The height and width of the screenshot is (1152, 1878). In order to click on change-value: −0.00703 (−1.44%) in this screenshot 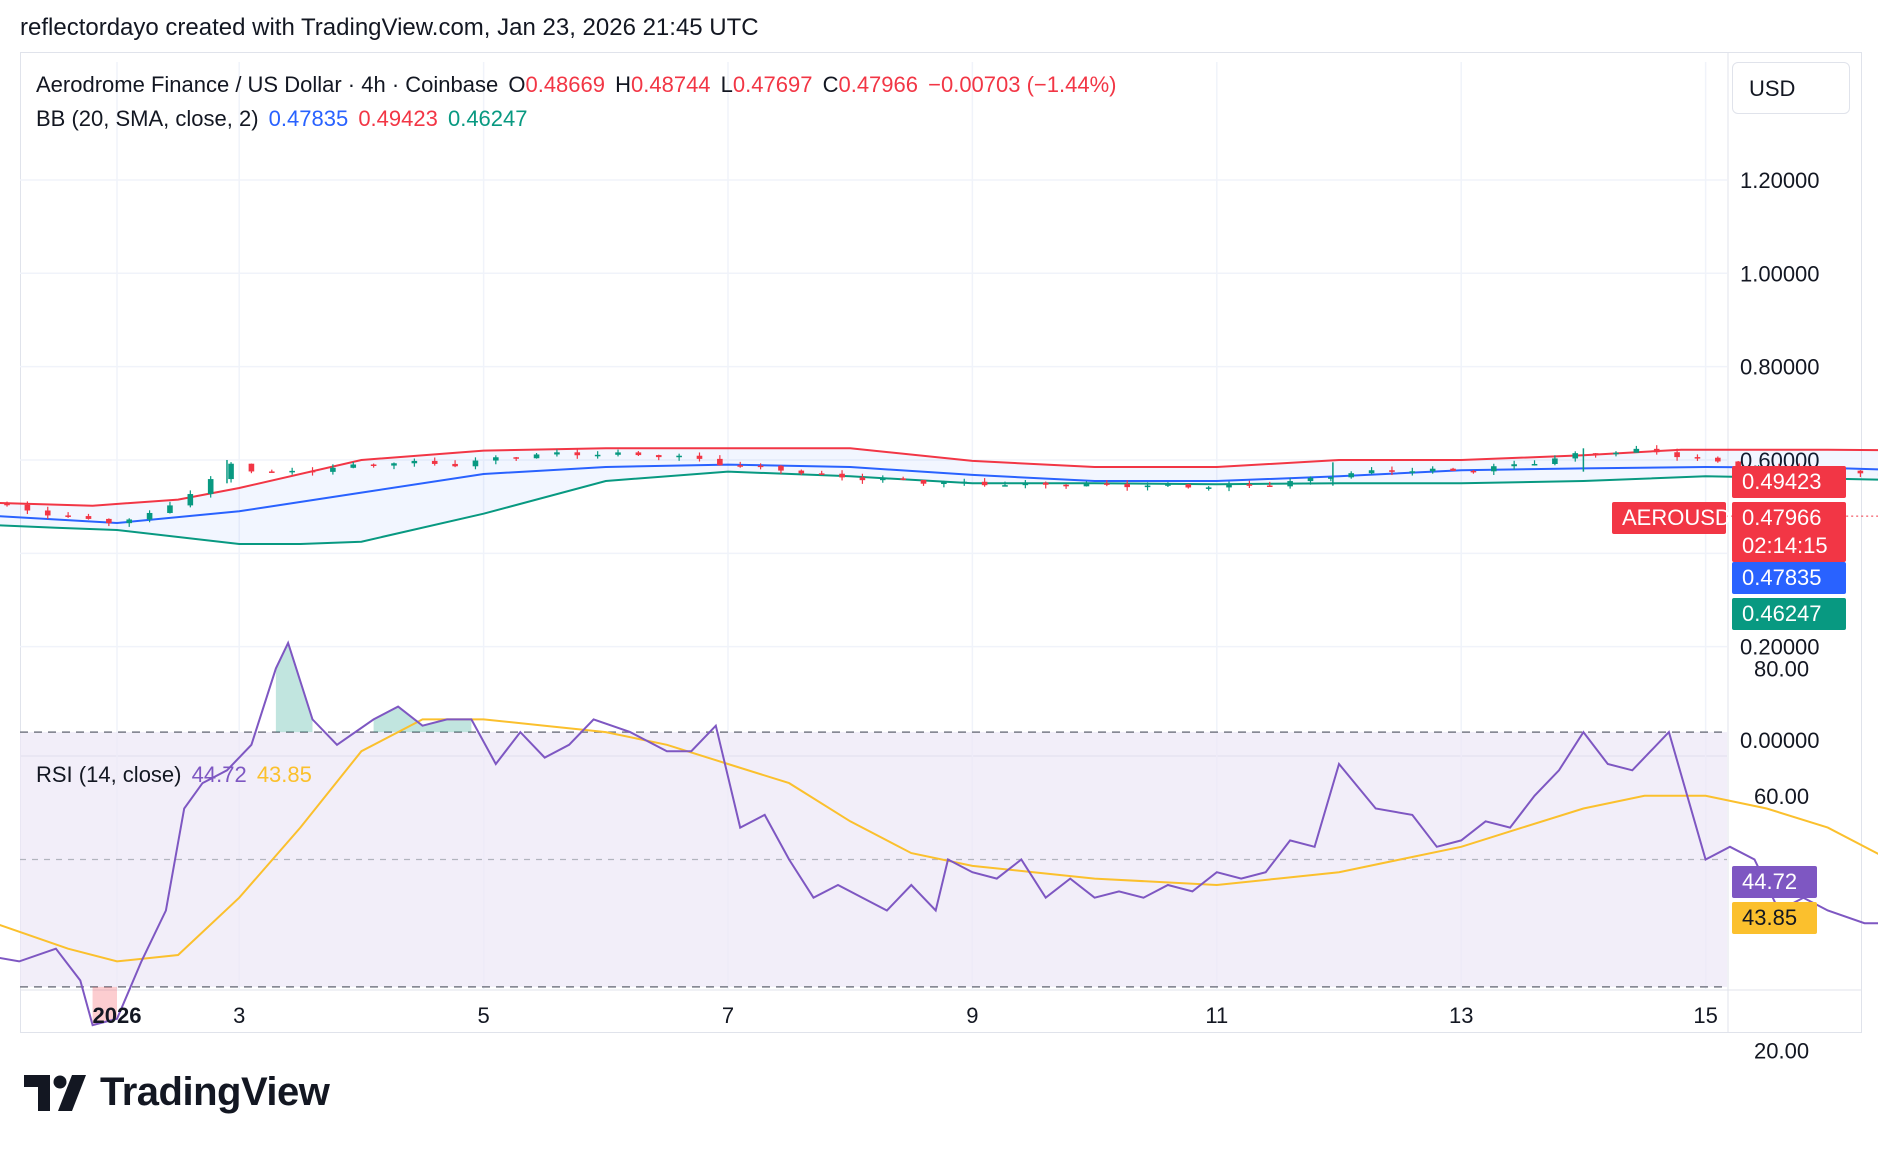, I will do `click(1022, 84)`.